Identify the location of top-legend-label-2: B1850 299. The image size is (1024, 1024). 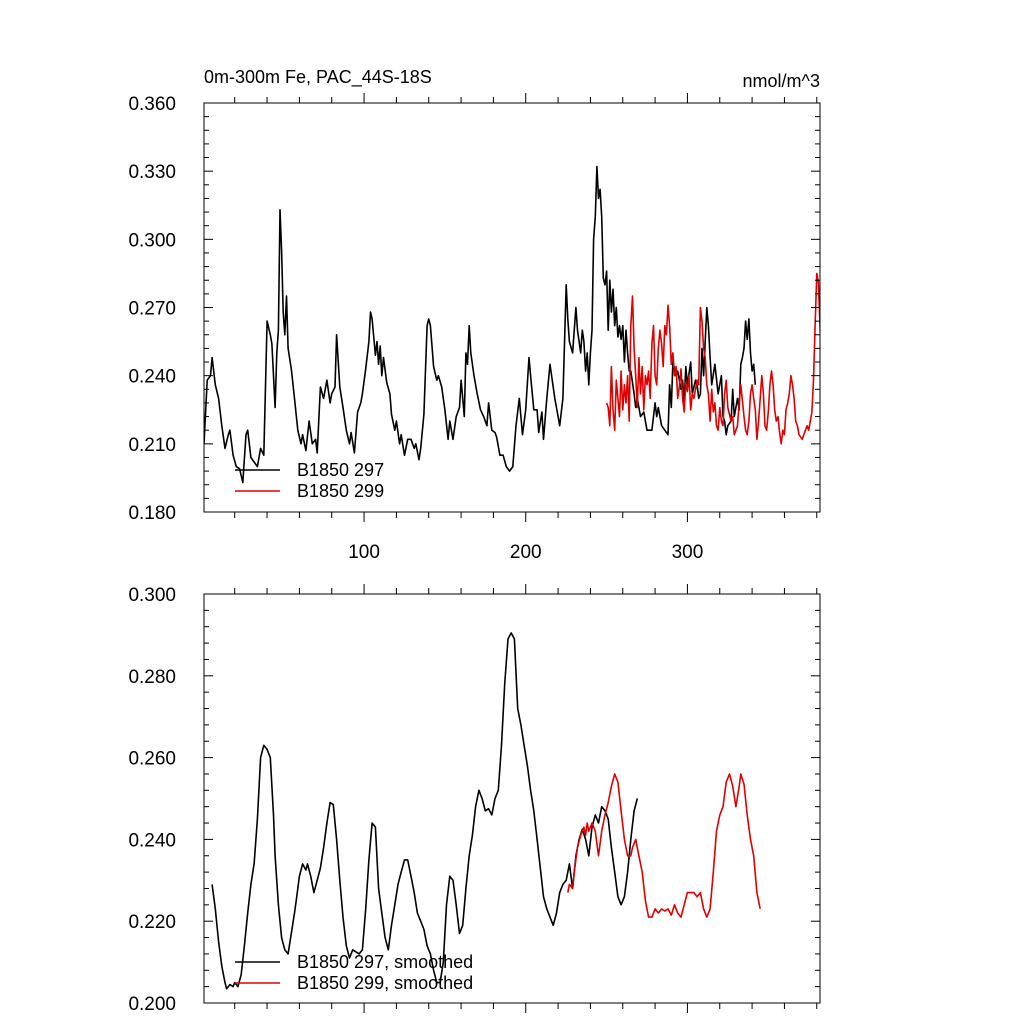
(340, 491).